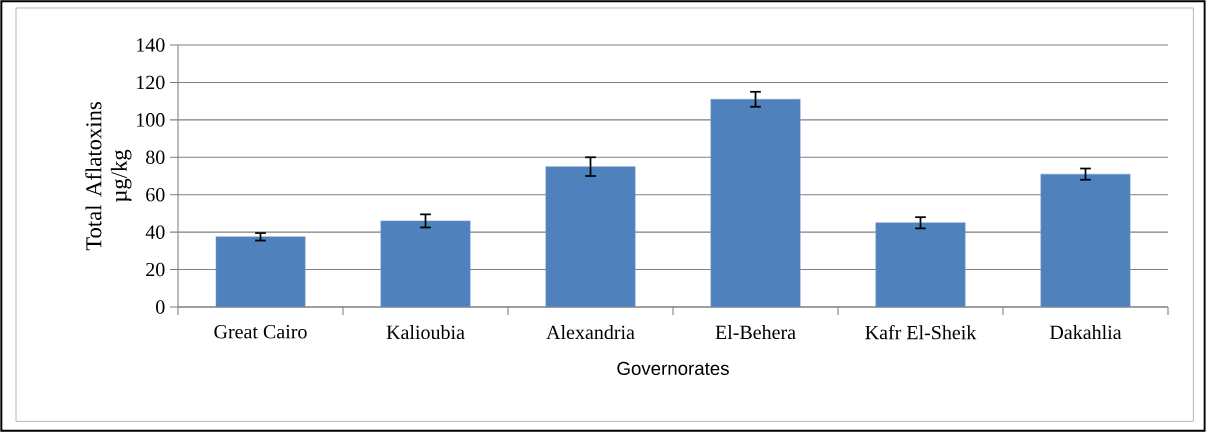 The image size is (1206, 432). What do you see at coordinates (151, 45) in the screenshot?
I see `y-tick-label: 140` at bounding box center [151, 45].